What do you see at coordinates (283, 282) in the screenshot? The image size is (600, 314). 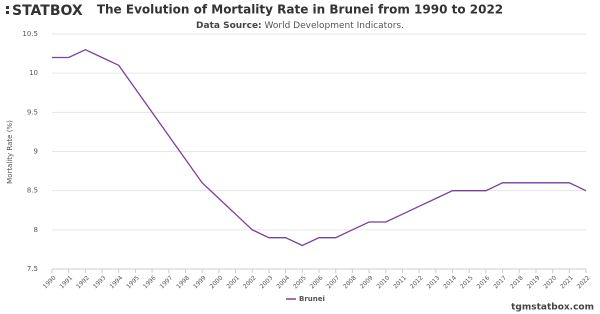 I see `x-tick-label: 2004` at bounding box center [283, 282].